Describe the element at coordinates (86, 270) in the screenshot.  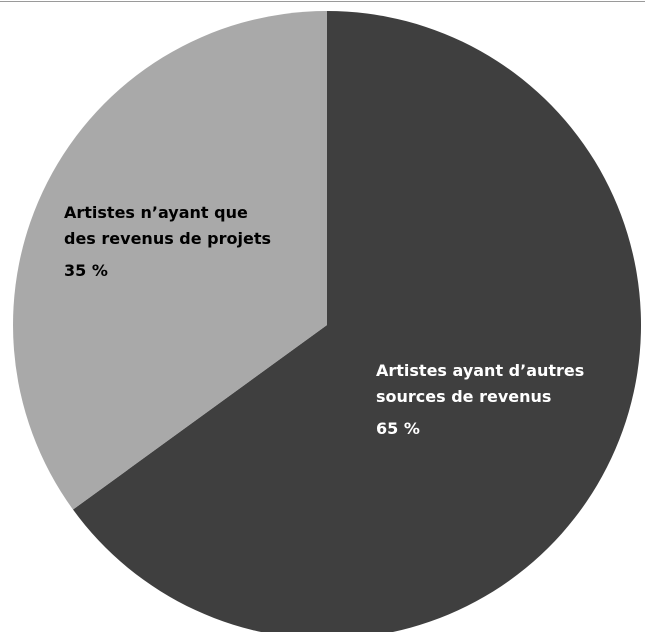
I see `slice-value-label-0: 35 %` at that location.